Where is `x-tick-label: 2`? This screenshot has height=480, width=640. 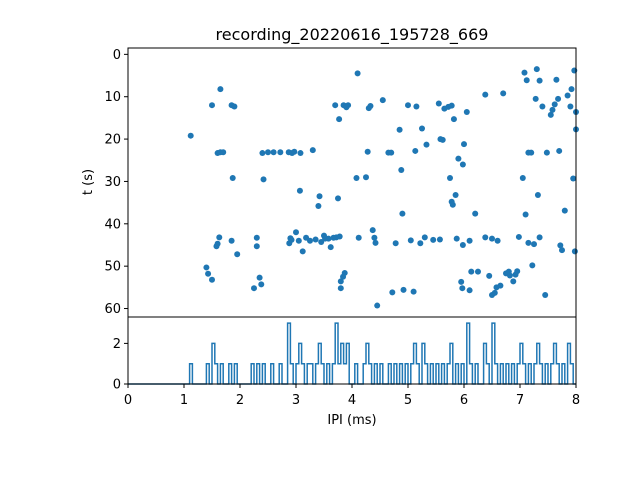 x-tick-label: 2 is located at coordinates (240, 400).